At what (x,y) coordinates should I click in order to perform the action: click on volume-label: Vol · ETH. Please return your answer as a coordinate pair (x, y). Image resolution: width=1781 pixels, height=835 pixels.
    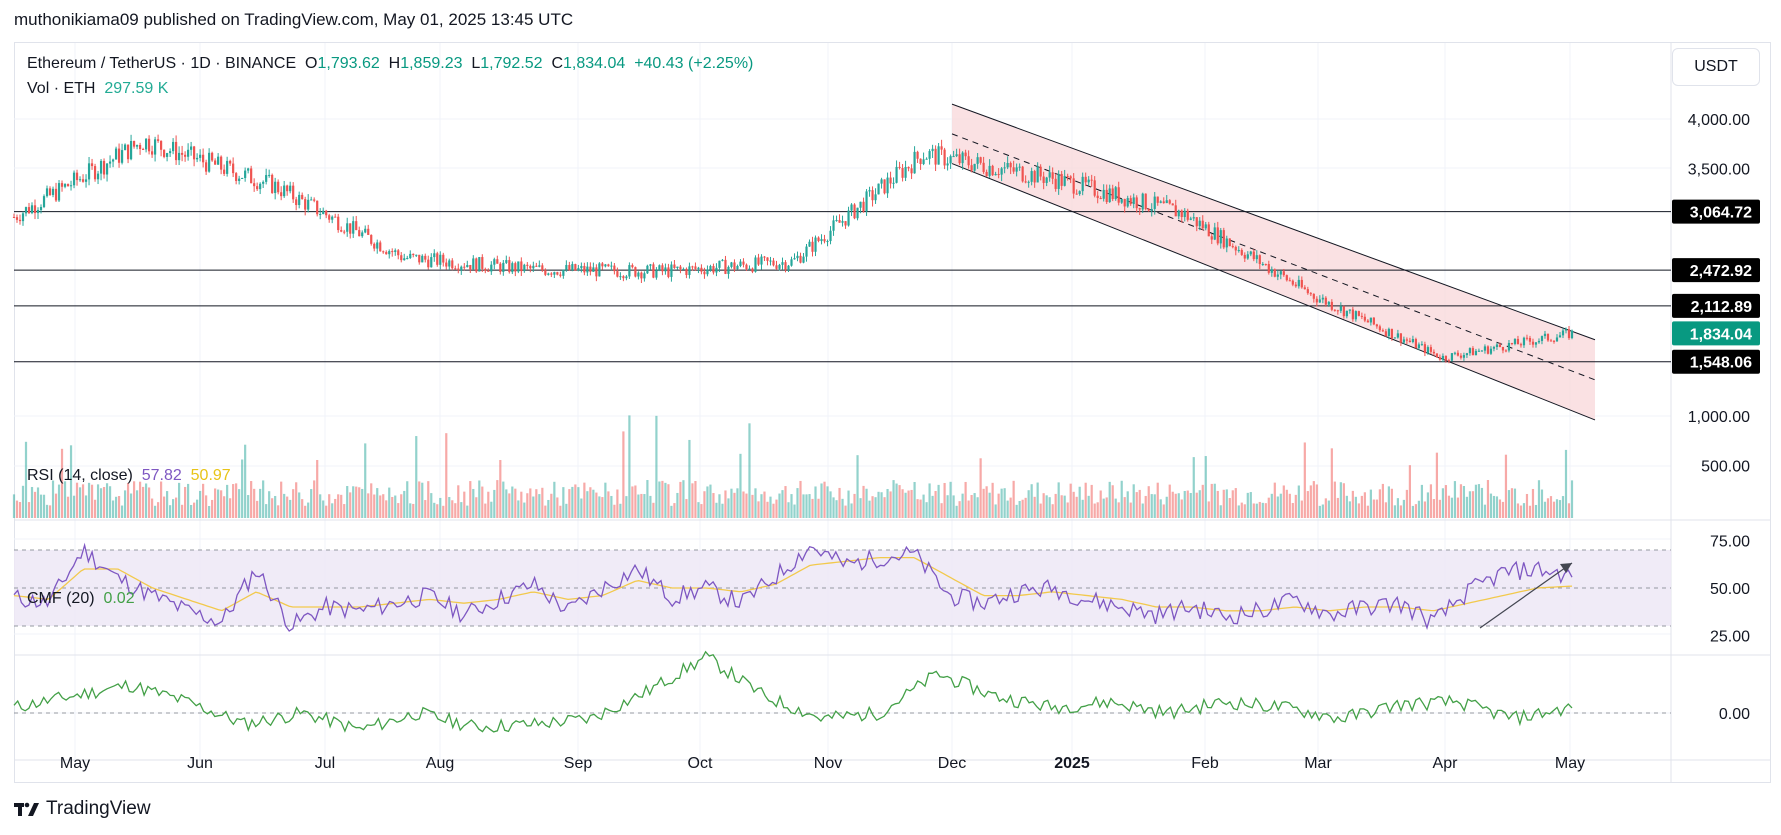
    Looking at the image, I should click on (61, 88).